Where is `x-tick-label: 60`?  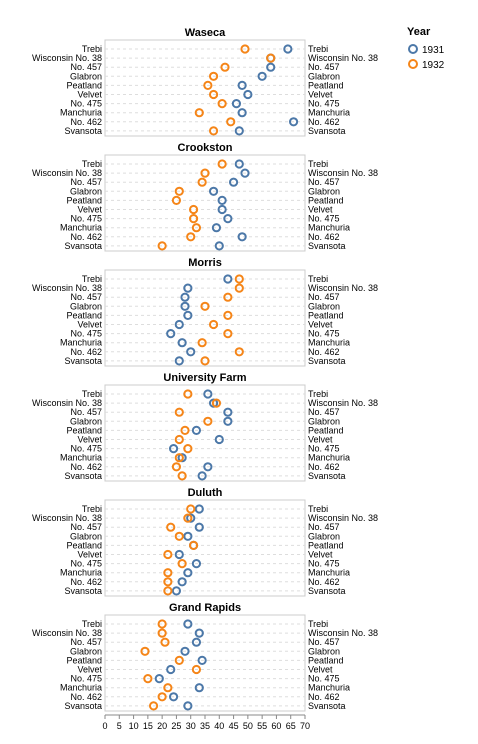 x-tick-label: 60 is located at coordinates (276, 726).